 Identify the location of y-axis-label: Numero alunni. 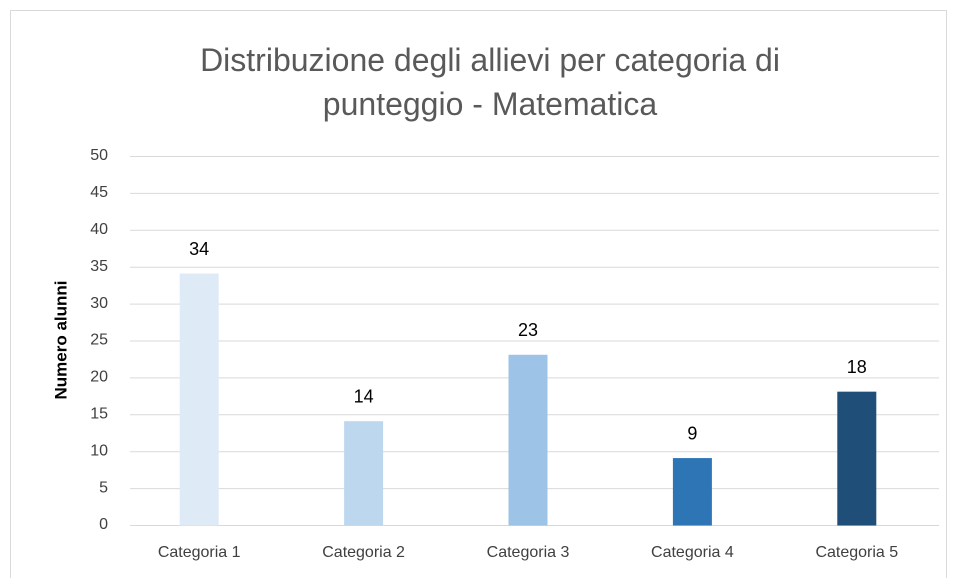
(60, 339).